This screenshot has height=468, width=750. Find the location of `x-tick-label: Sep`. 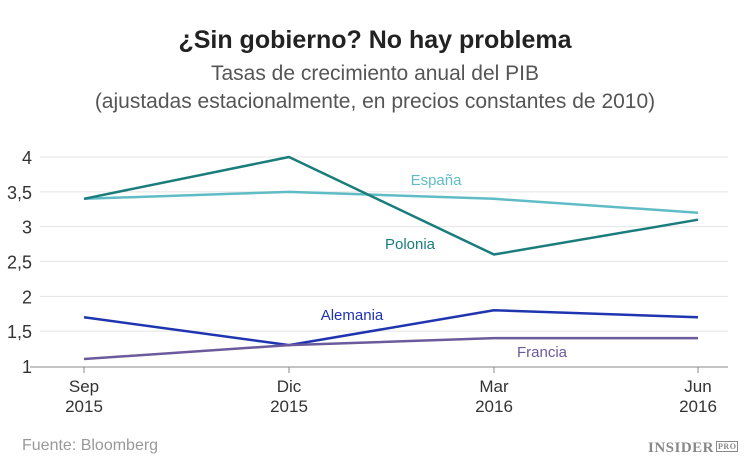

x-tick-label: Sep is located at coordinates (84, 386).